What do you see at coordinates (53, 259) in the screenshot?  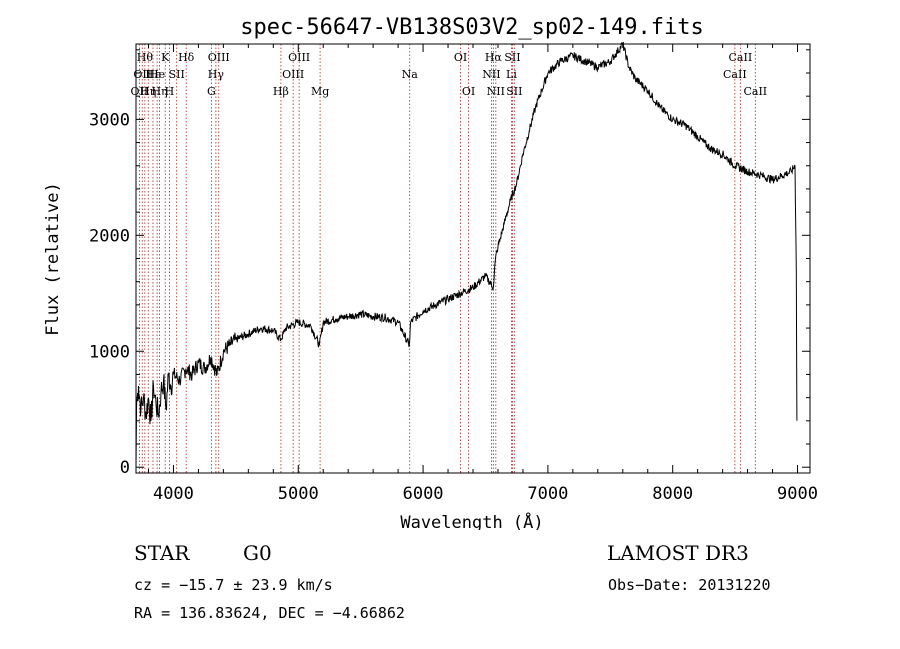 I see `y-axis-label: Flux (relative)` at bounding box center [53, 259].